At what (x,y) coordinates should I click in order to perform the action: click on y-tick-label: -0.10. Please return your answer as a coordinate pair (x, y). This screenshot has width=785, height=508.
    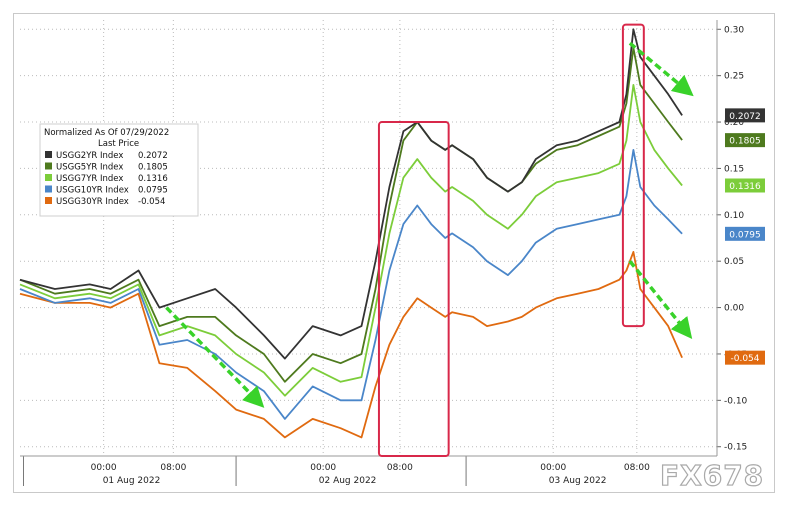
    Looking at the image, I should click on (736, 401).